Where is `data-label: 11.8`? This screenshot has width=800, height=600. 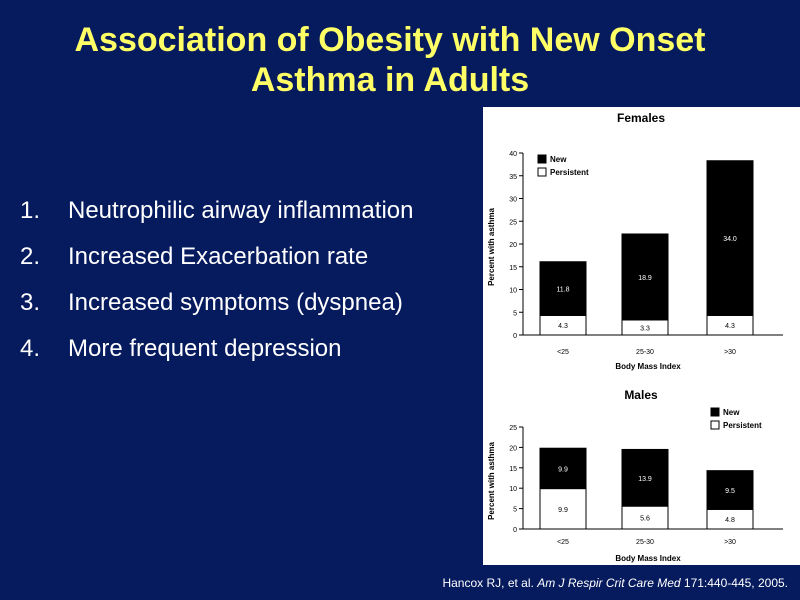 data-label: 11.8 is located at coordinates (562, 290).